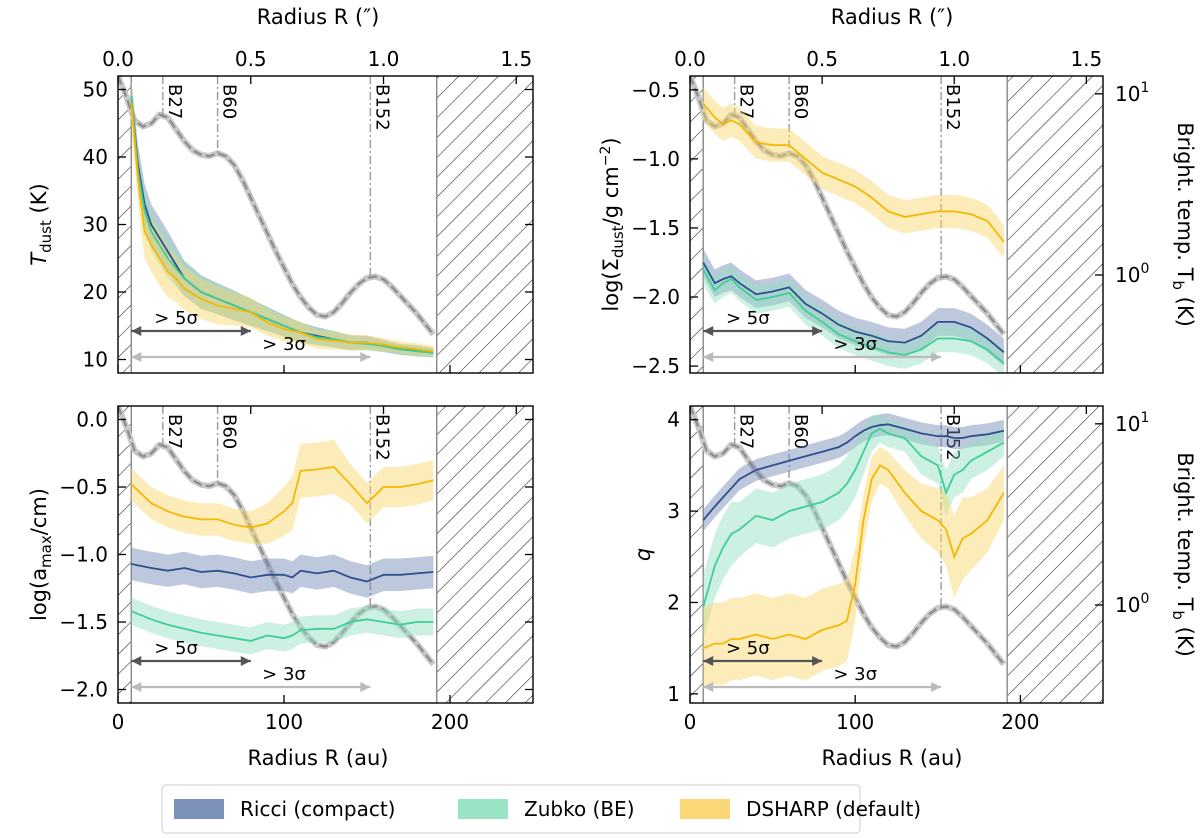  I want to click on band-zubko, so click(282, 626).